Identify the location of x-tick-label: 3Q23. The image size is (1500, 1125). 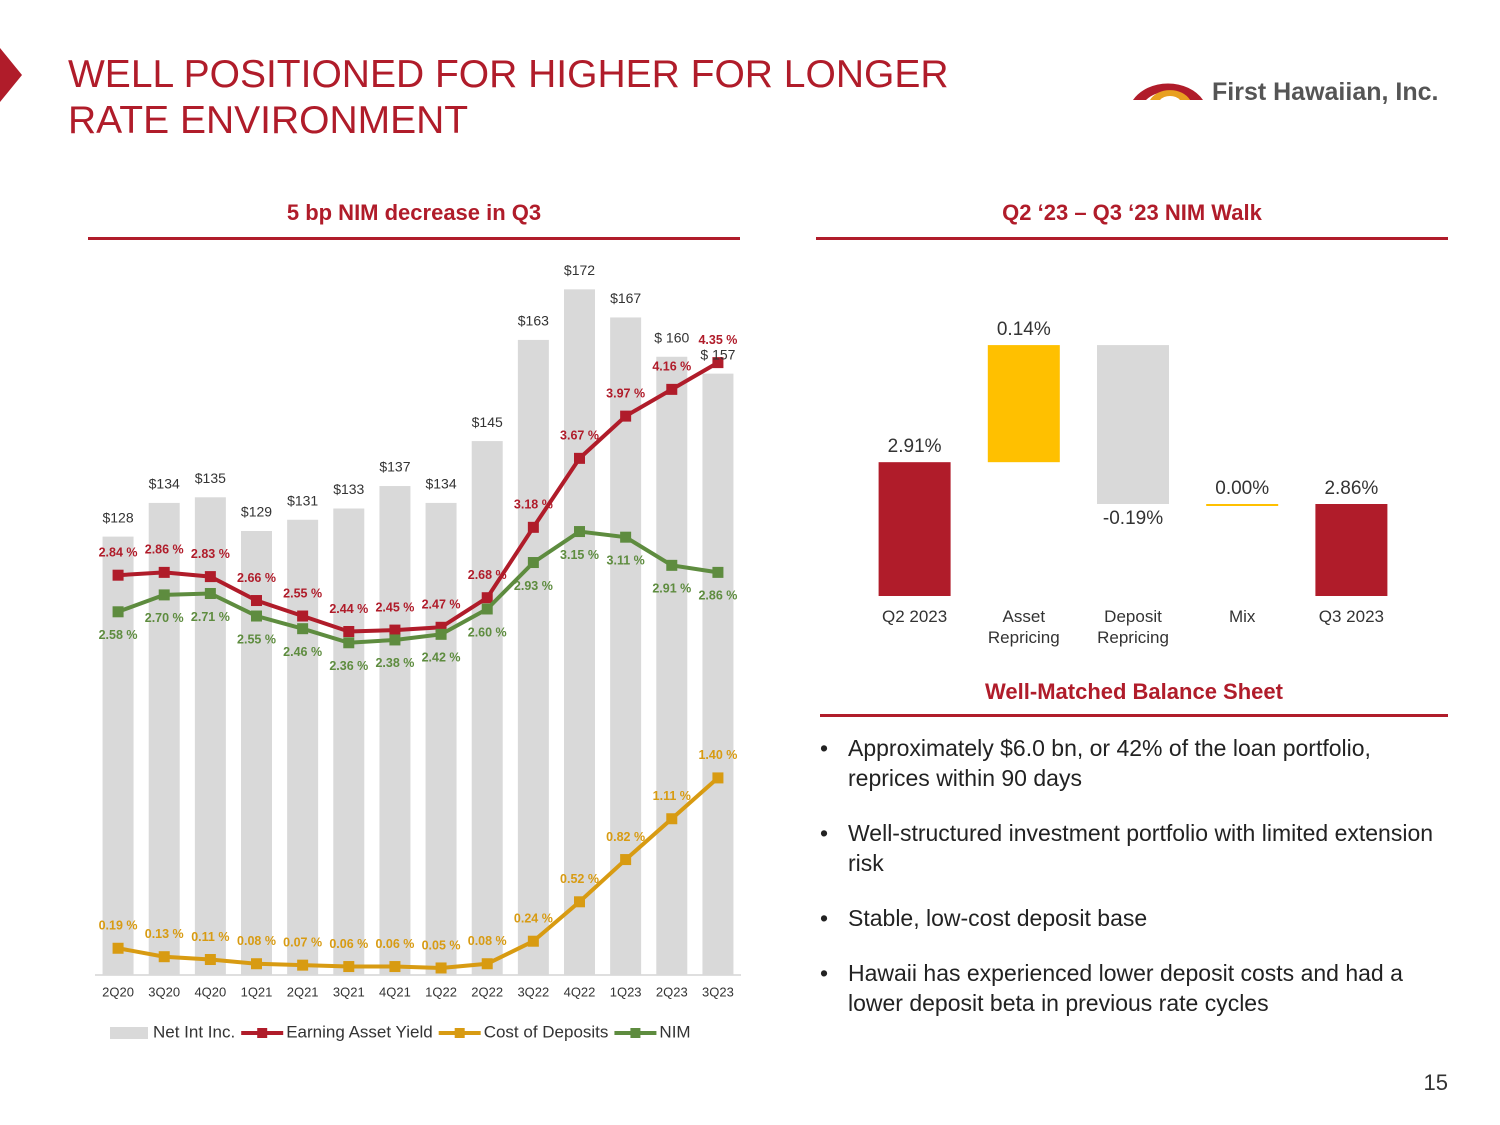
(718, 991).